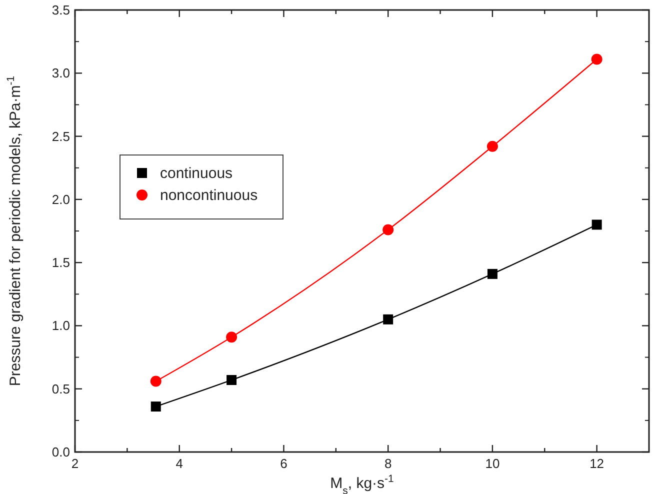 This screenshot has width=656, height=494. I want to click on y-tick-label: 1.0, so click(61, 326).